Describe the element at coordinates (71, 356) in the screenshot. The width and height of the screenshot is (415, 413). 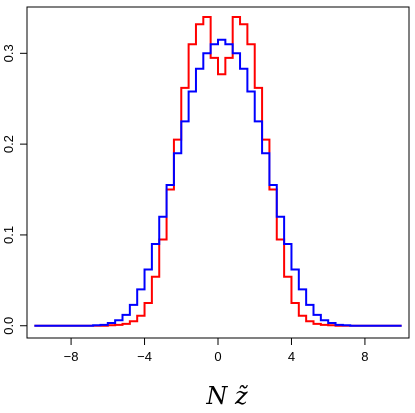
I see `x-tick-label: −8` at that location.